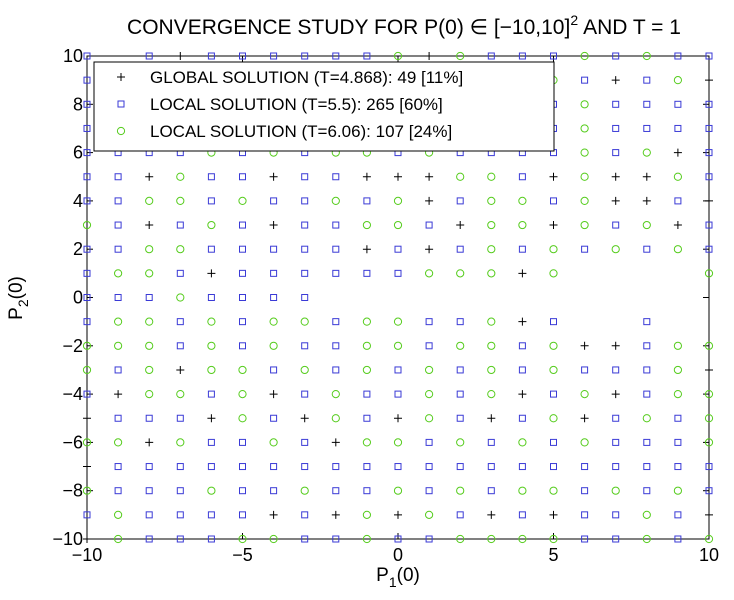 This screenshot has height=600, width=734. What do you see at coordinates (72, 346) in the screenshot?
I see `y-tick-label: −2` at bounding box center [72, 346].